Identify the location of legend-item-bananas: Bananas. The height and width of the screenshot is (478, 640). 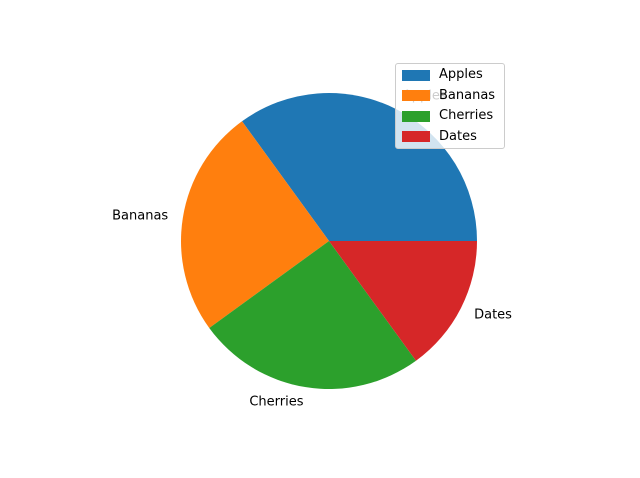
(450, 95).